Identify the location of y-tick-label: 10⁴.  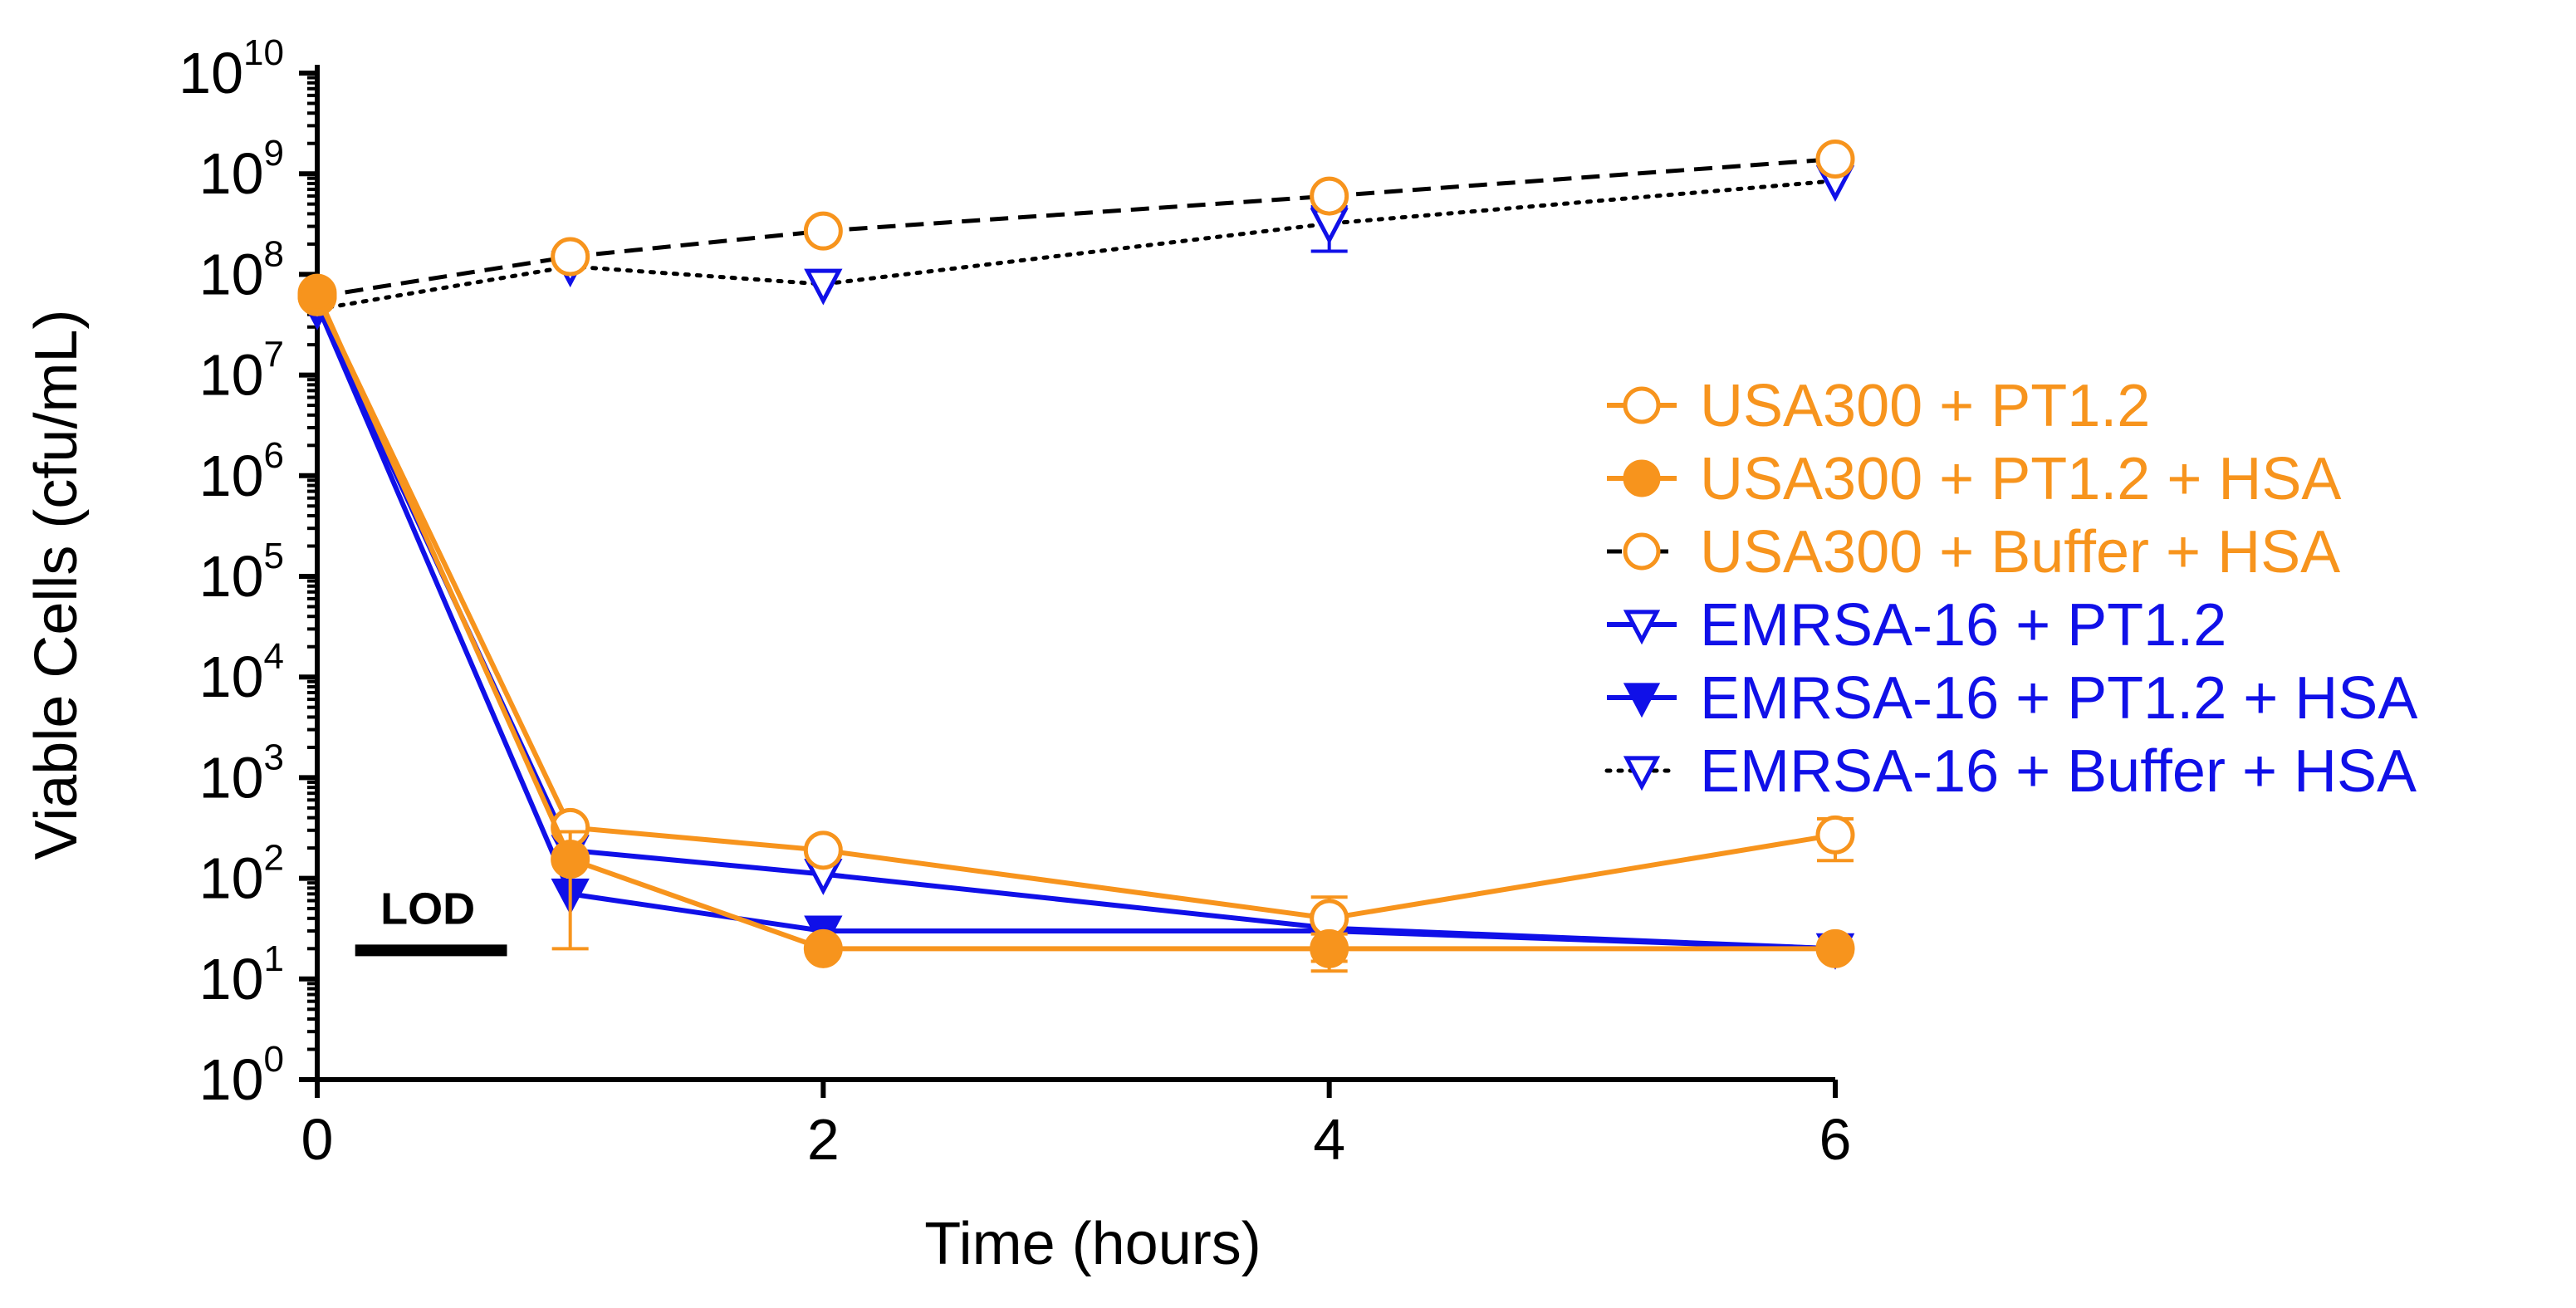
(241, 673).